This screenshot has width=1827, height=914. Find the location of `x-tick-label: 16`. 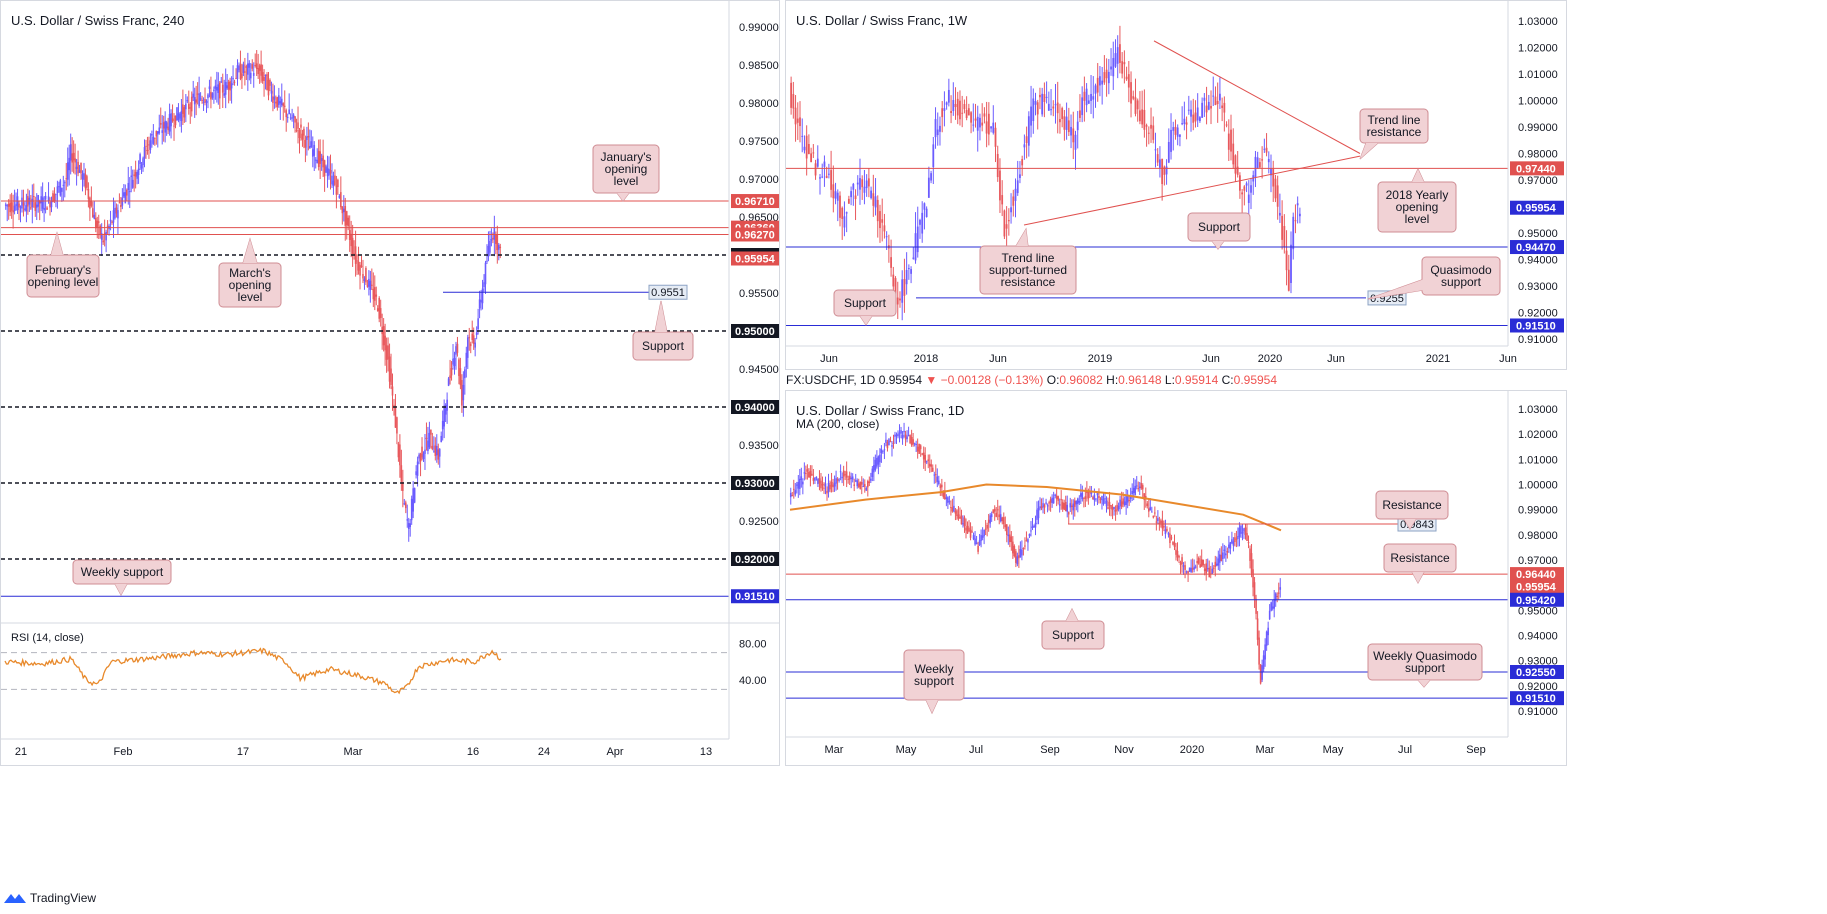

x-tick-label: 16 is located at coordinates (473, 752).